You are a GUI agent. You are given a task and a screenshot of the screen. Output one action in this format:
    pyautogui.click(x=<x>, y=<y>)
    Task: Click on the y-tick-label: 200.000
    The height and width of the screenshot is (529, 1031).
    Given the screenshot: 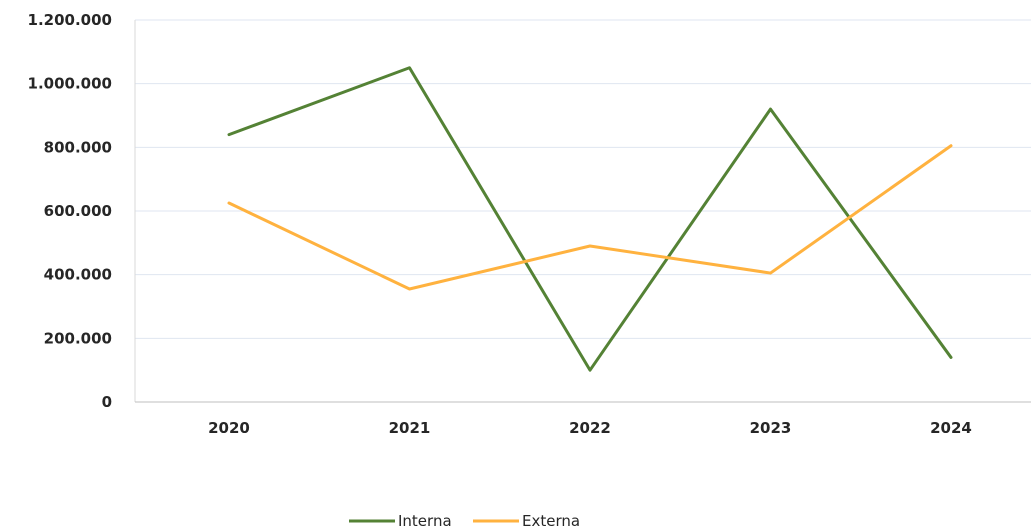 What is the action you would take?
    pyautogui.click(x=78, y=338)
    